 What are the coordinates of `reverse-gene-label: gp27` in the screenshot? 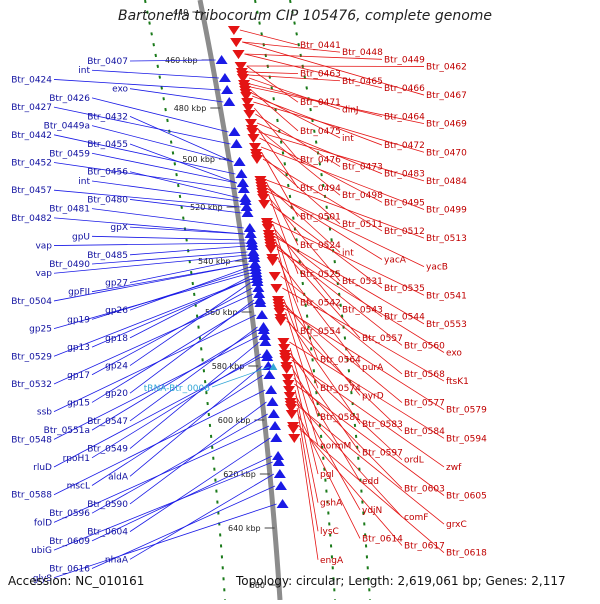 It's located at (116, 283).